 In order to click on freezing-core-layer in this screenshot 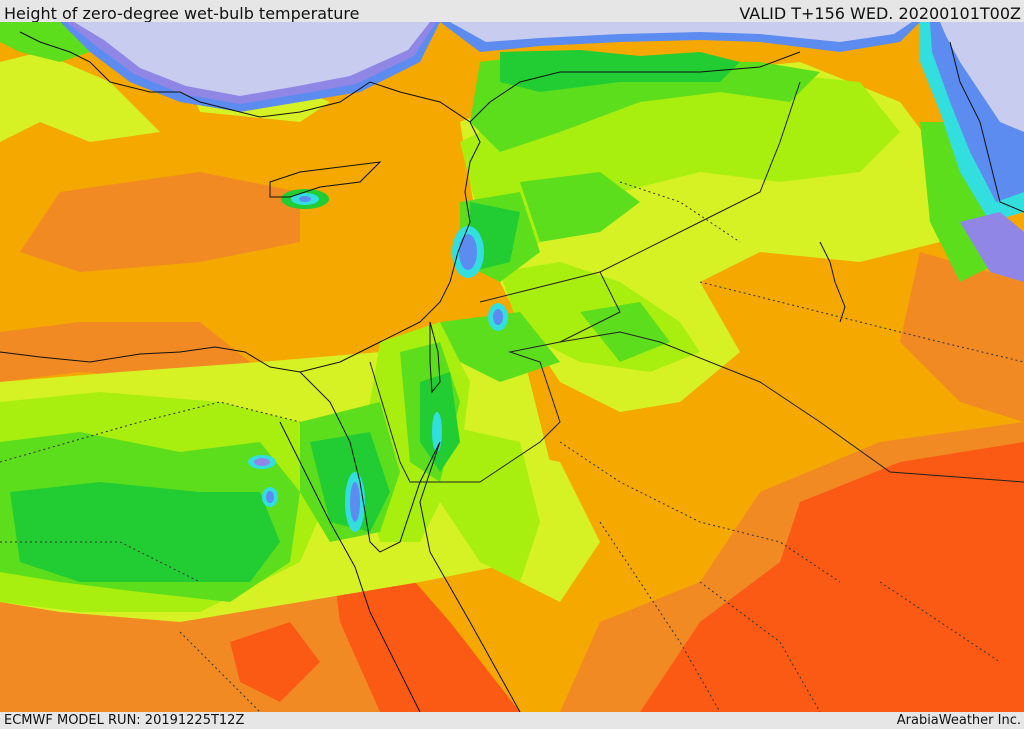, I will do `click(378, 360)`.